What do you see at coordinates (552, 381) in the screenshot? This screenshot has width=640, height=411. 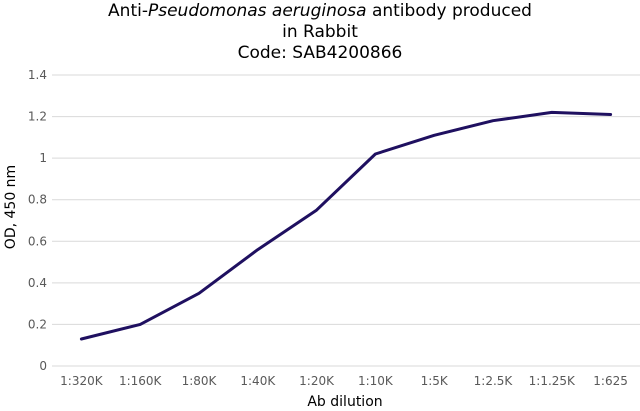 I see `x-tick-label: 1:1.25K` at bounding box center [552, 381].